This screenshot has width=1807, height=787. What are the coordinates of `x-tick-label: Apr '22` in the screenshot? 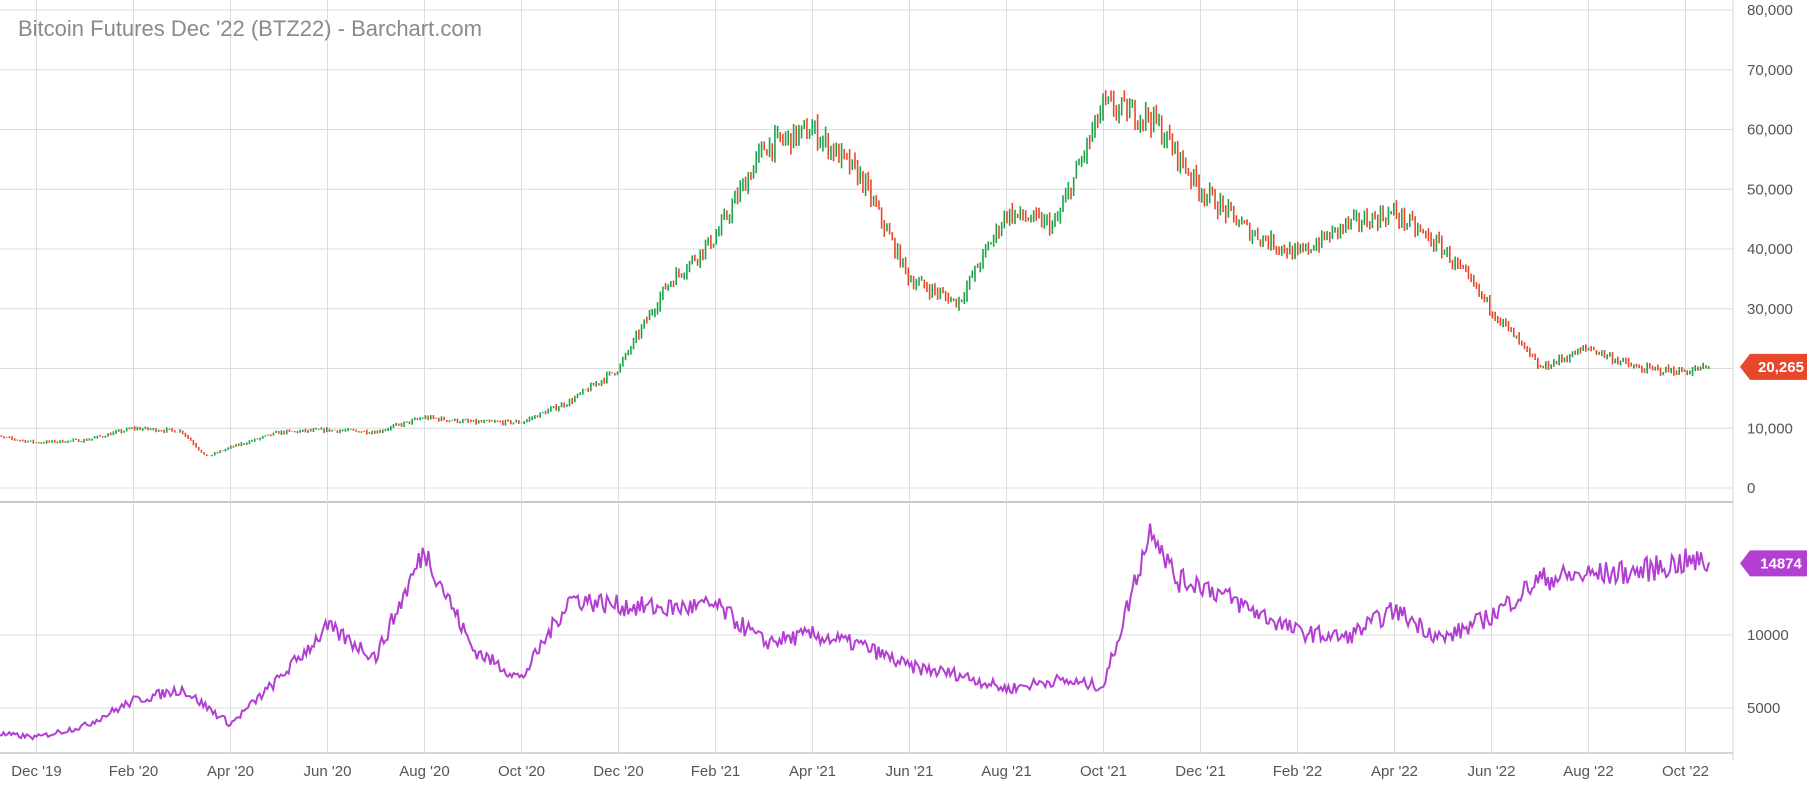 It's located at (1394, 771).